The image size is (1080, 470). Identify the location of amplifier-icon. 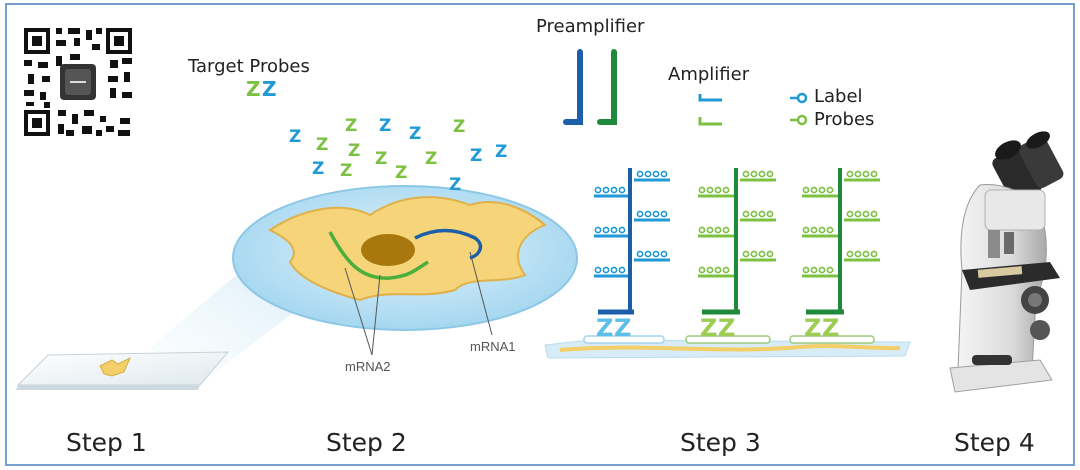
(710, 110).